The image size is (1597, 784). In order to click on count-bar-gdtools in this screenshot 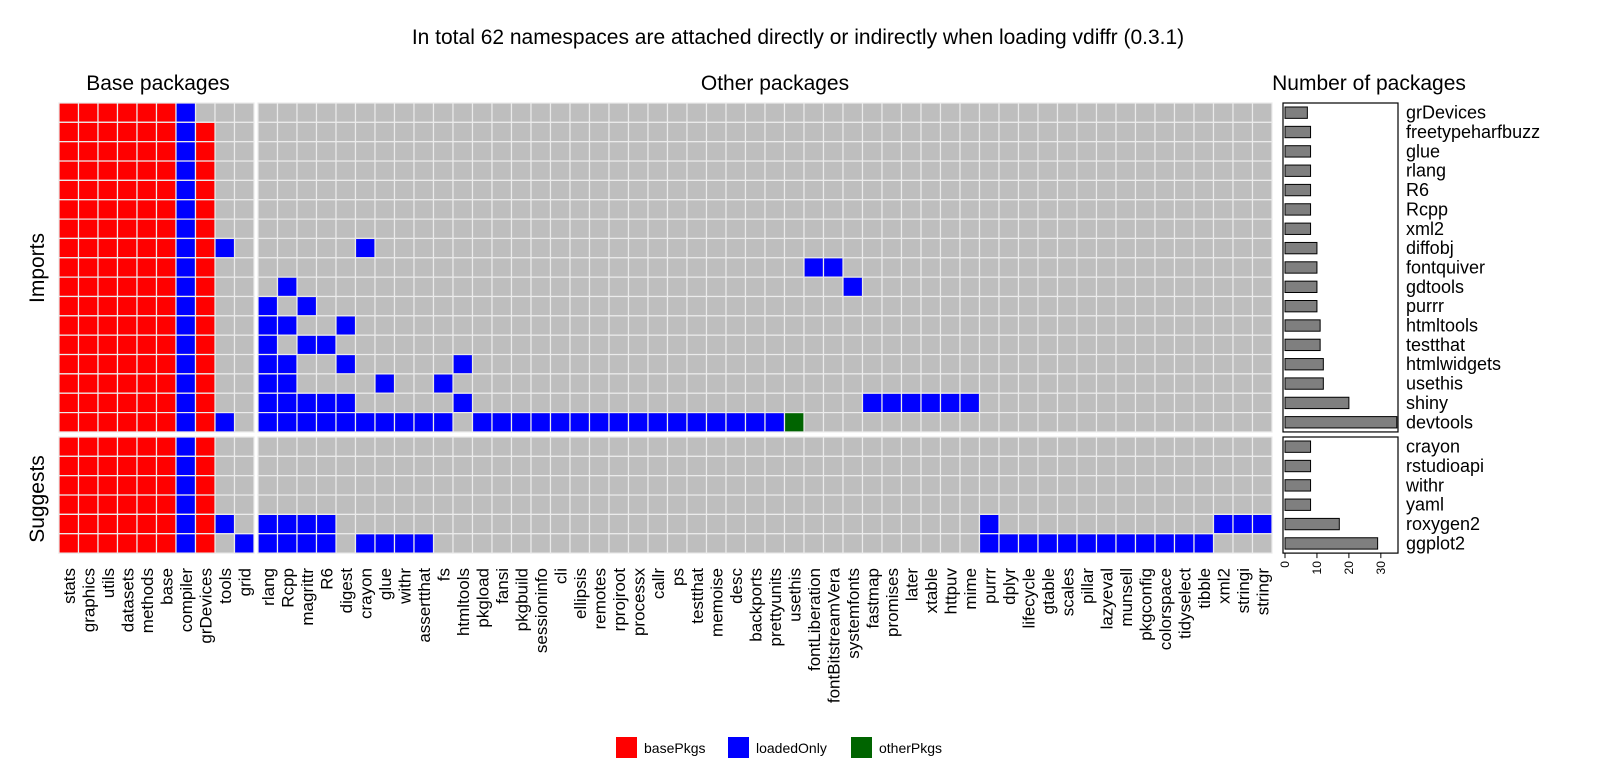, I will do `click(1301, 286)`.